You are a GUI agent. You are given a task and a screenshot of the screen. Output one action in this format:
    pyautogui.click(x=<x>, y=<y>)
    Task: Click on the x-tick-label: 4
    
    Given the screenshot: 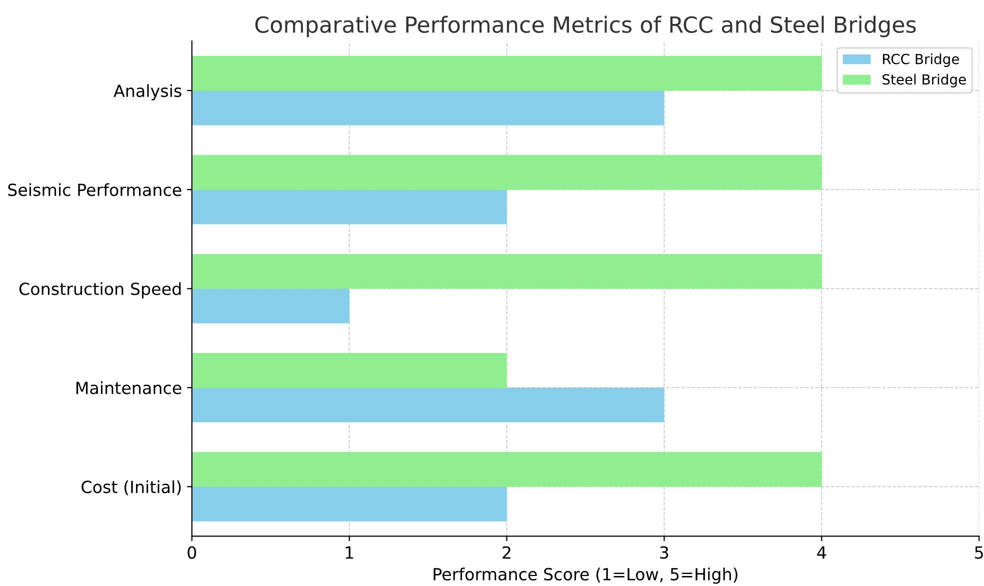 What is the action you would take?
    pyautogui.click(x=821, y=552)
    